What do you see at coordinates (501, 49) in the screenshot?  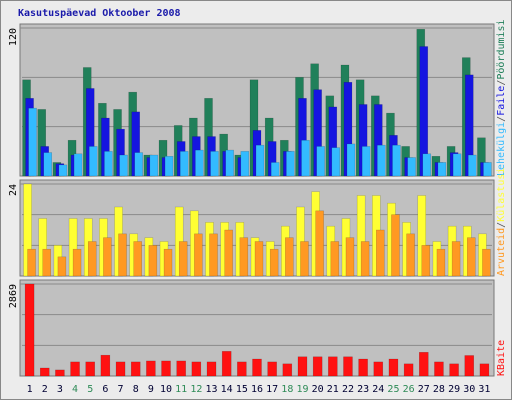 I see `legend-entry: Pöördumisi` at bounding box center [501, 49].